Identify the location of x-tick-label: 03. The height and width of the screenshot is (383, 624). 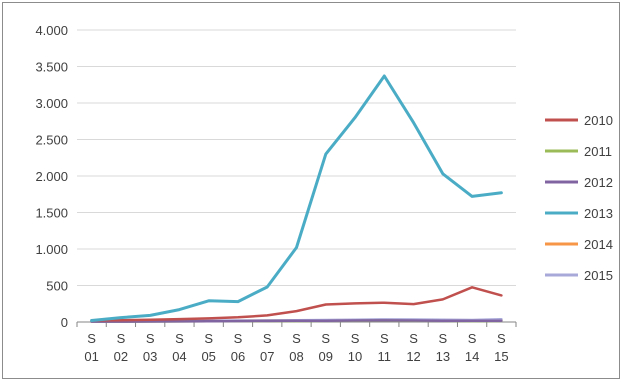
(150, 356).